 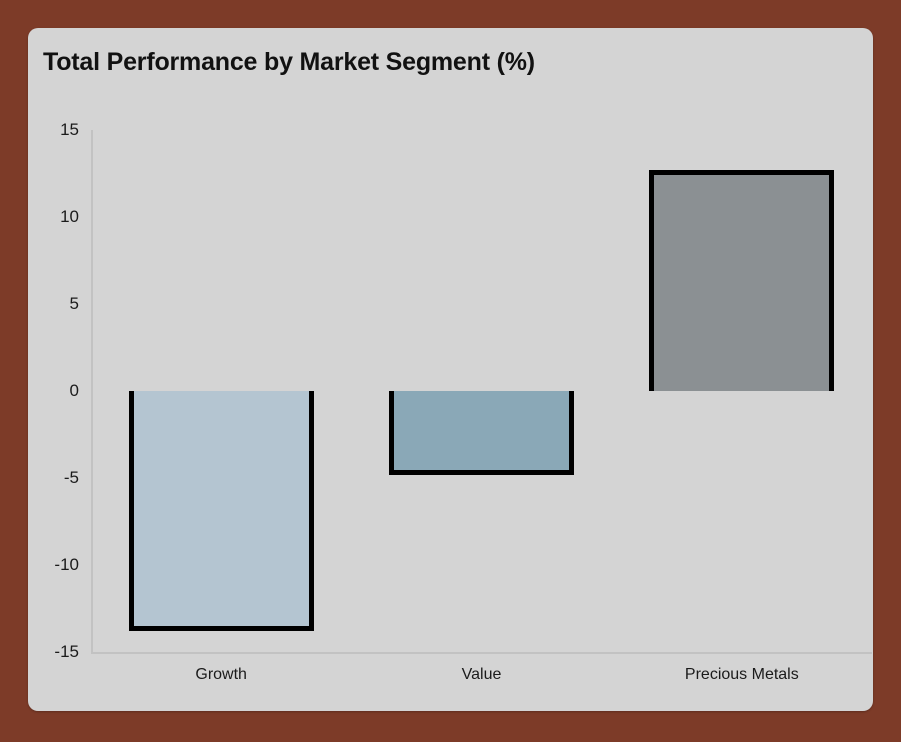 I want to click on bar-value, so click(x=481, y=433).